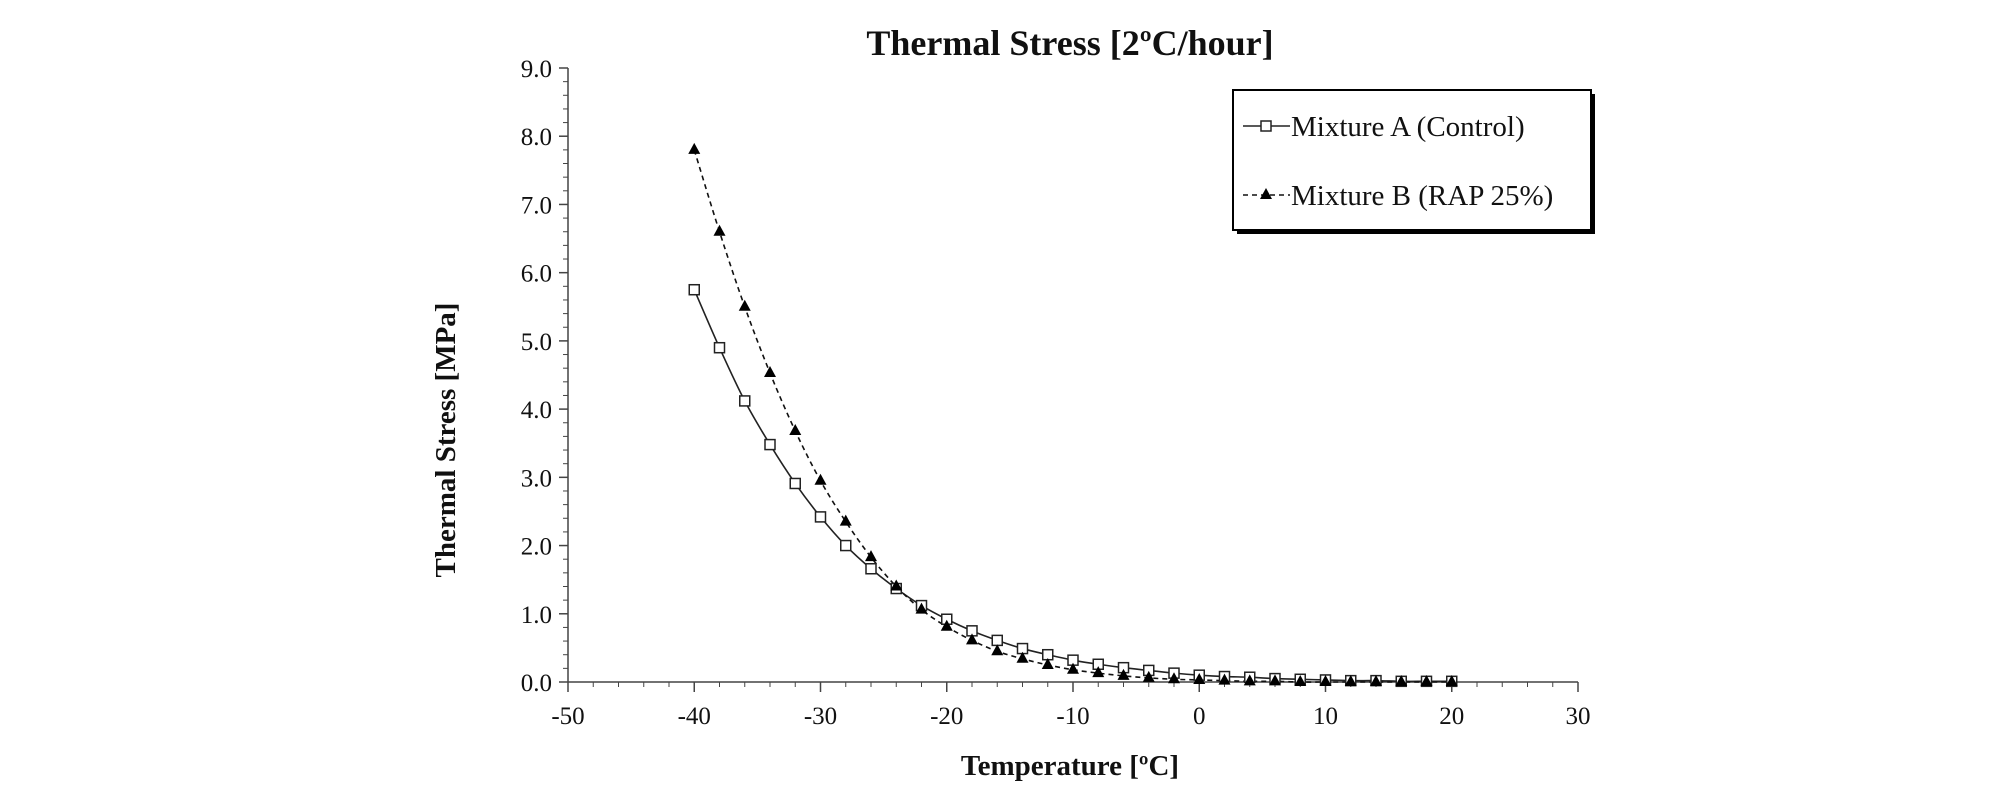 This screenshot has width=2008, height=791. Describe the element at coordinates (1266, 126) in the screenshot. I see `legend-marker-mixture-a` at that location.